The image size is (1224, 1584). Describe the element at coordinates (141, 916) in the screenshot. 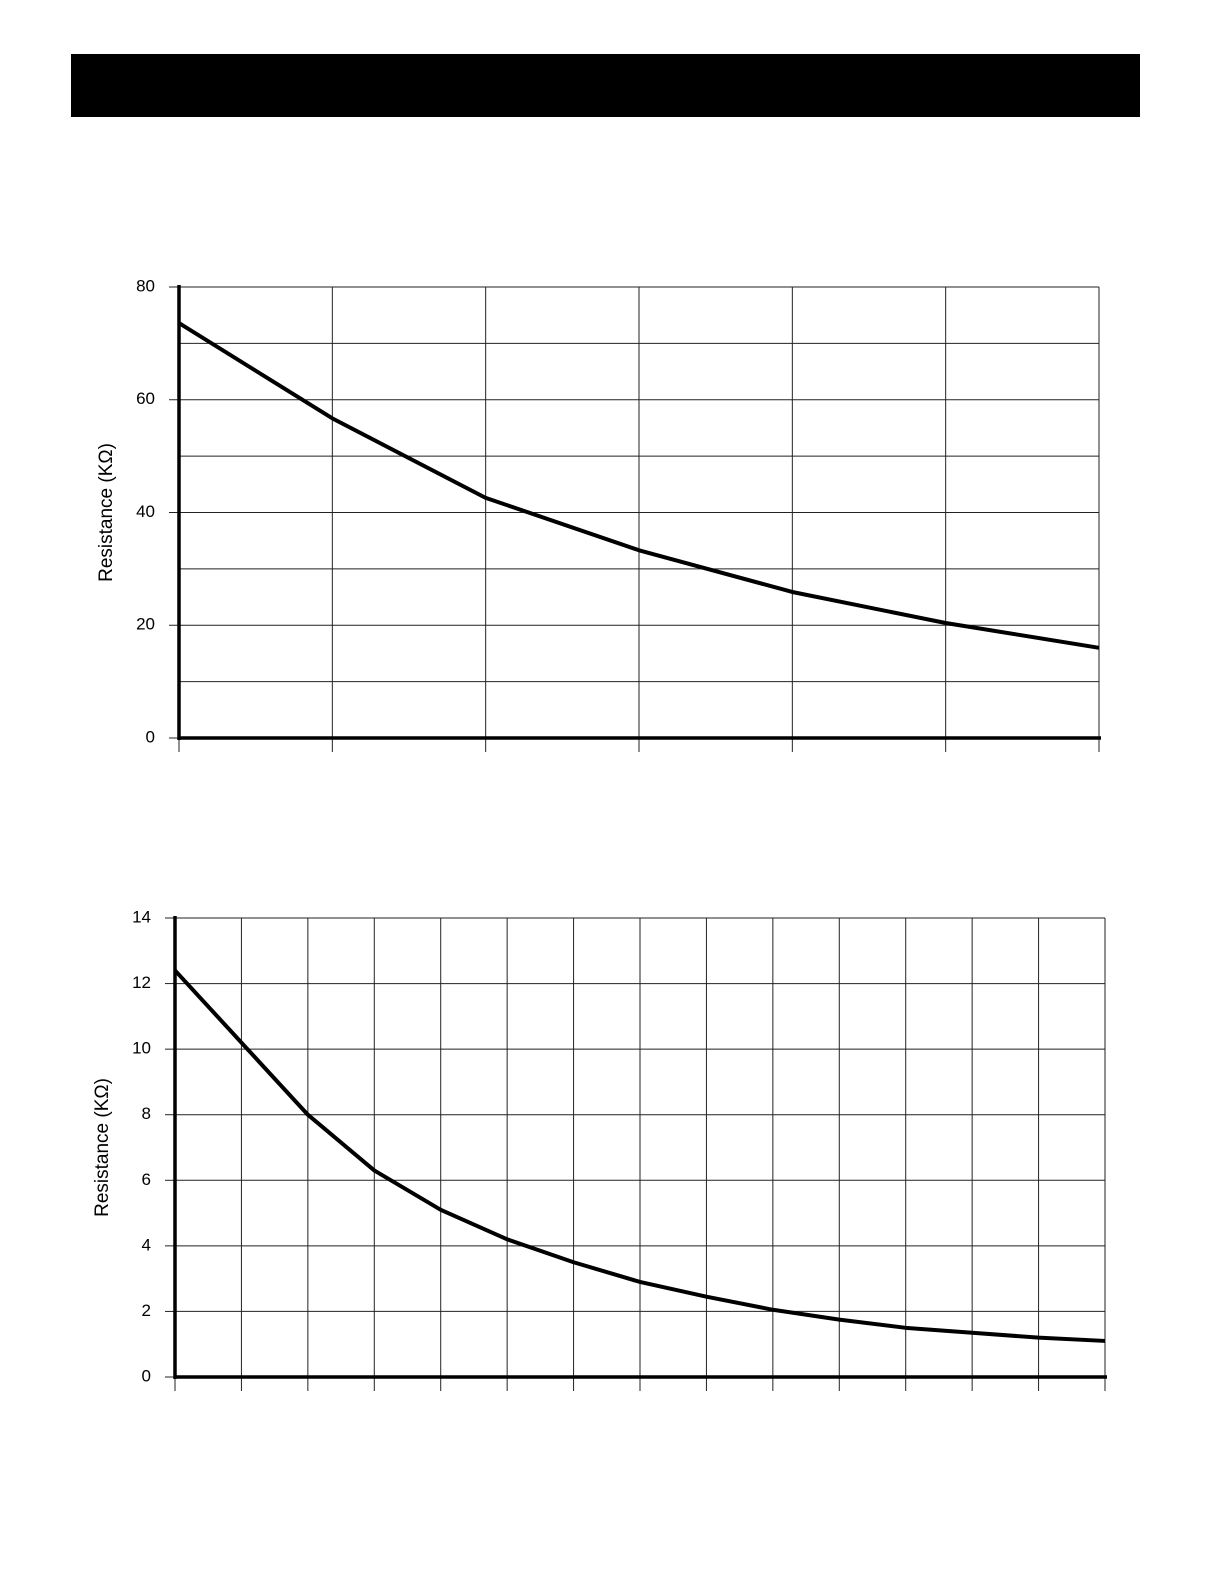

I see `y-tick-label: 14` at that location.